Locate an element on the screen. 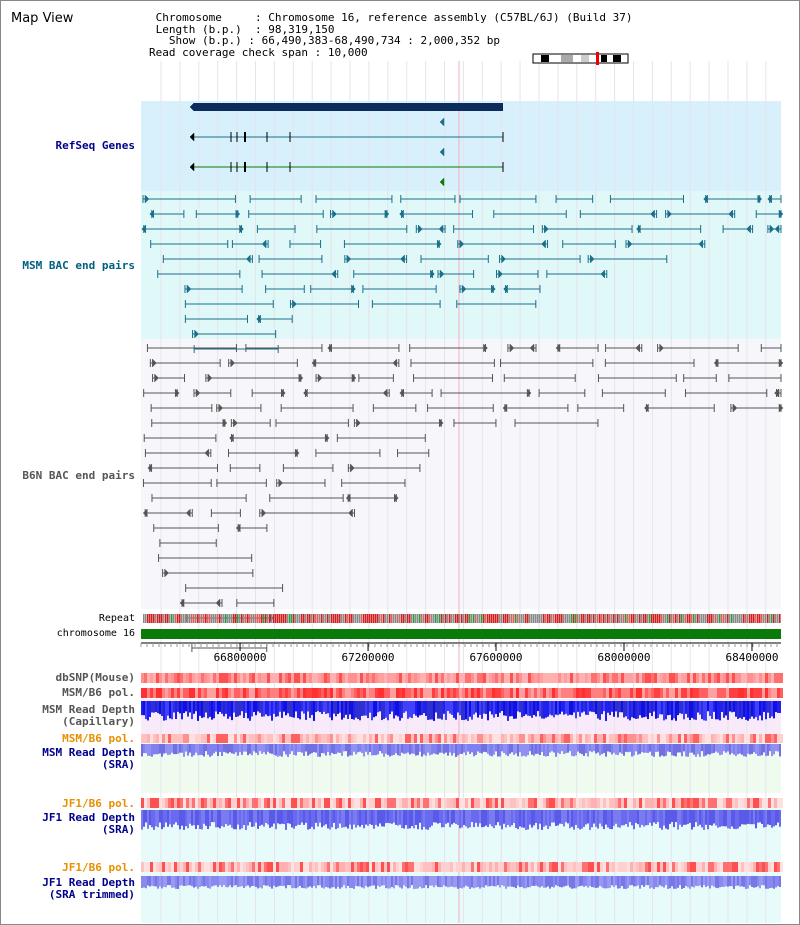  b6n-bac-label: B6N BAC end pairs is located at coordinates (78, 475).